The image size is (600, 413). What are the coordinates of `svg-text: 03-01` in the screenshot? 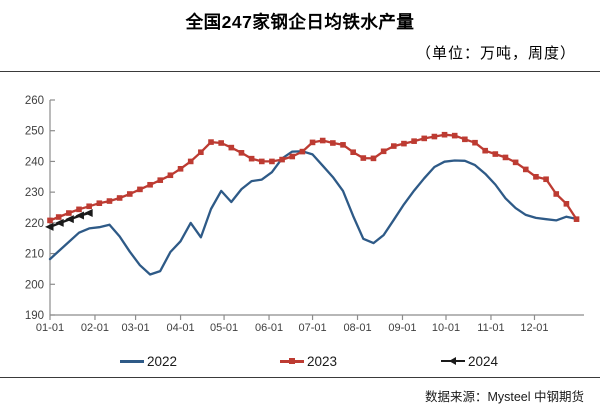 It's located at (136, 328).